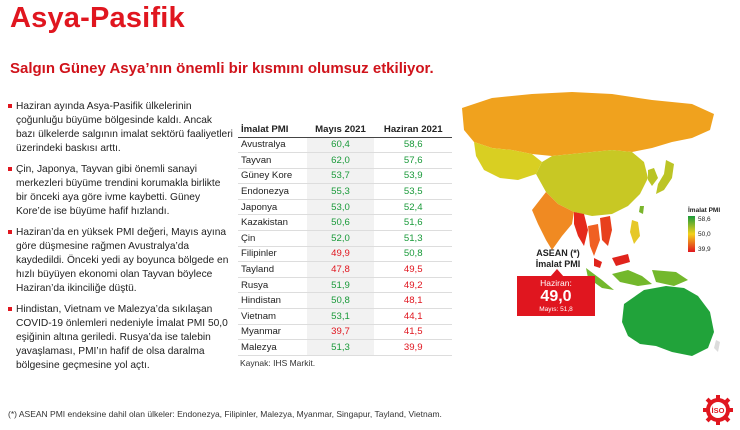 This screenshot has height=430, width=740. What do you see at coordinates (581, 229) in the screenshot?
I see `map-region-myanmar` at bounding box center [581, 229].